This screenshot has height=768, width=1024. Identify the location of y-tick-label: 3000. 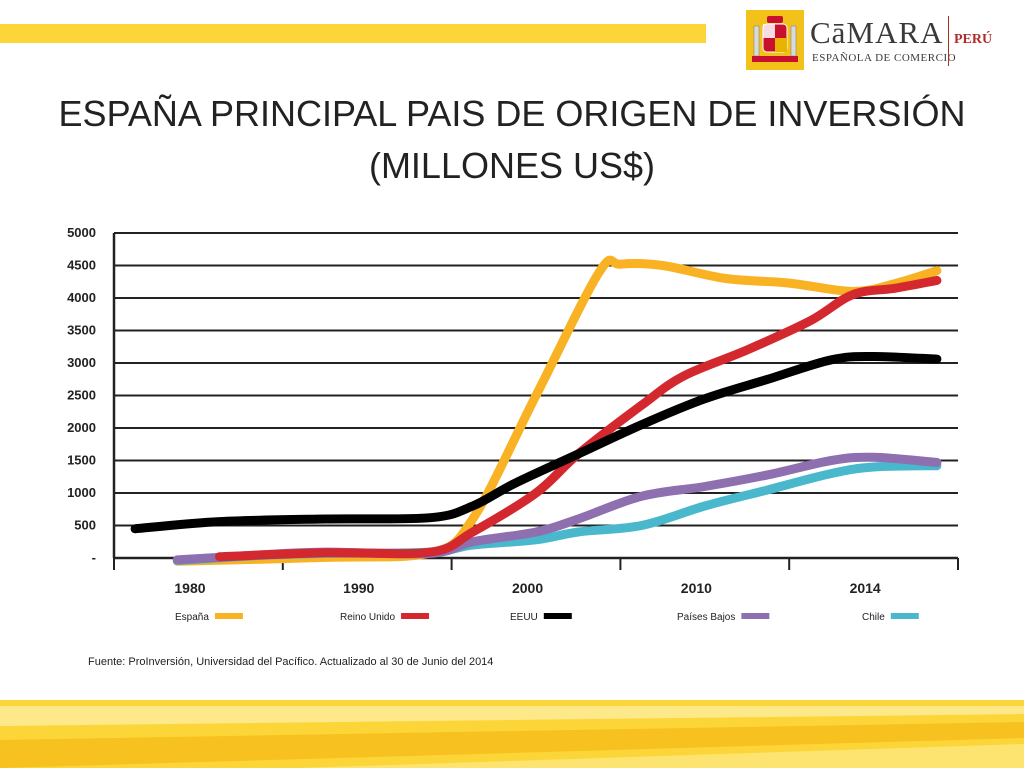
(81, 362).